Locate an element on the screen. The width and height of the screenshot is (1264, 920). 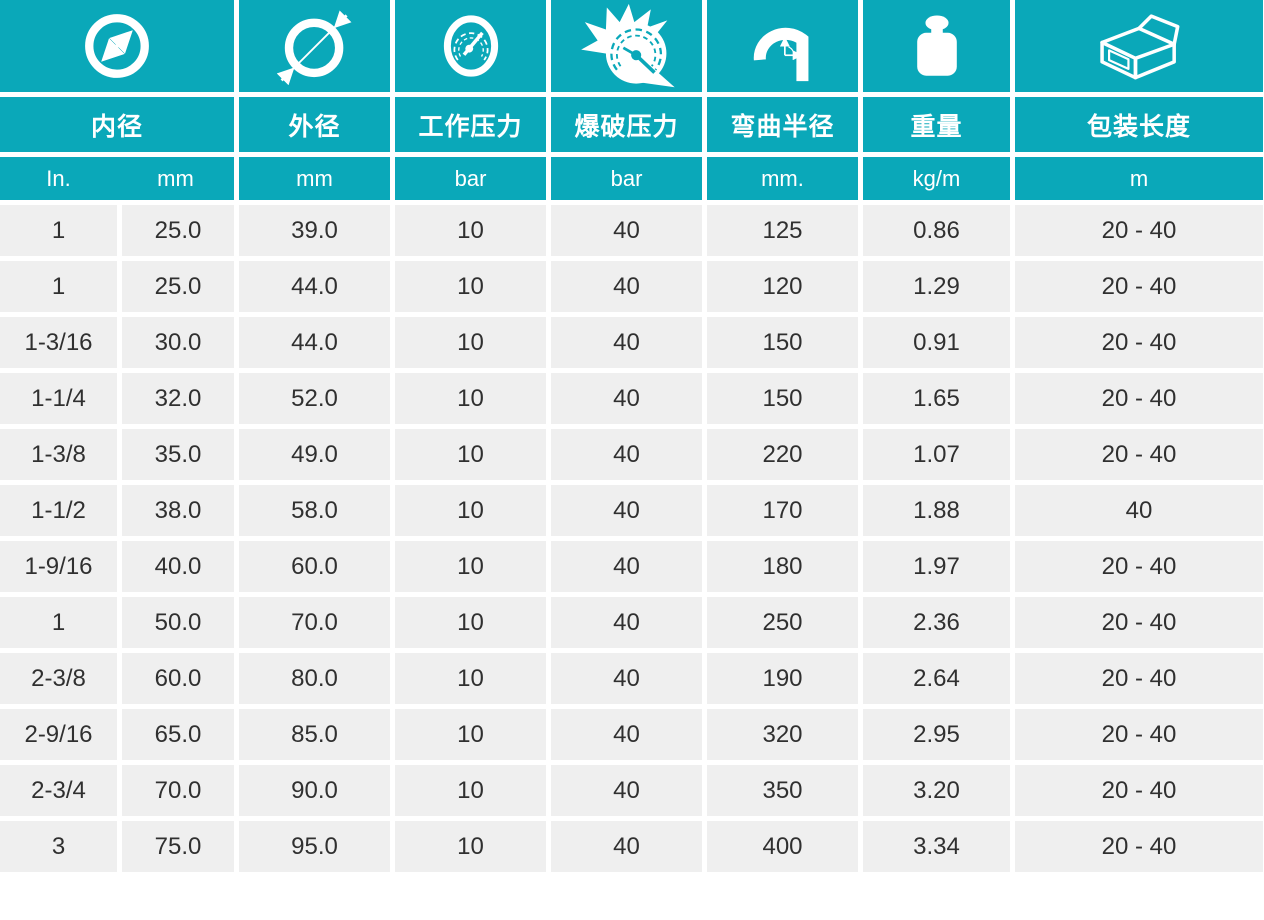
table-cell: 1.07 is located at coordinates (936, 454).